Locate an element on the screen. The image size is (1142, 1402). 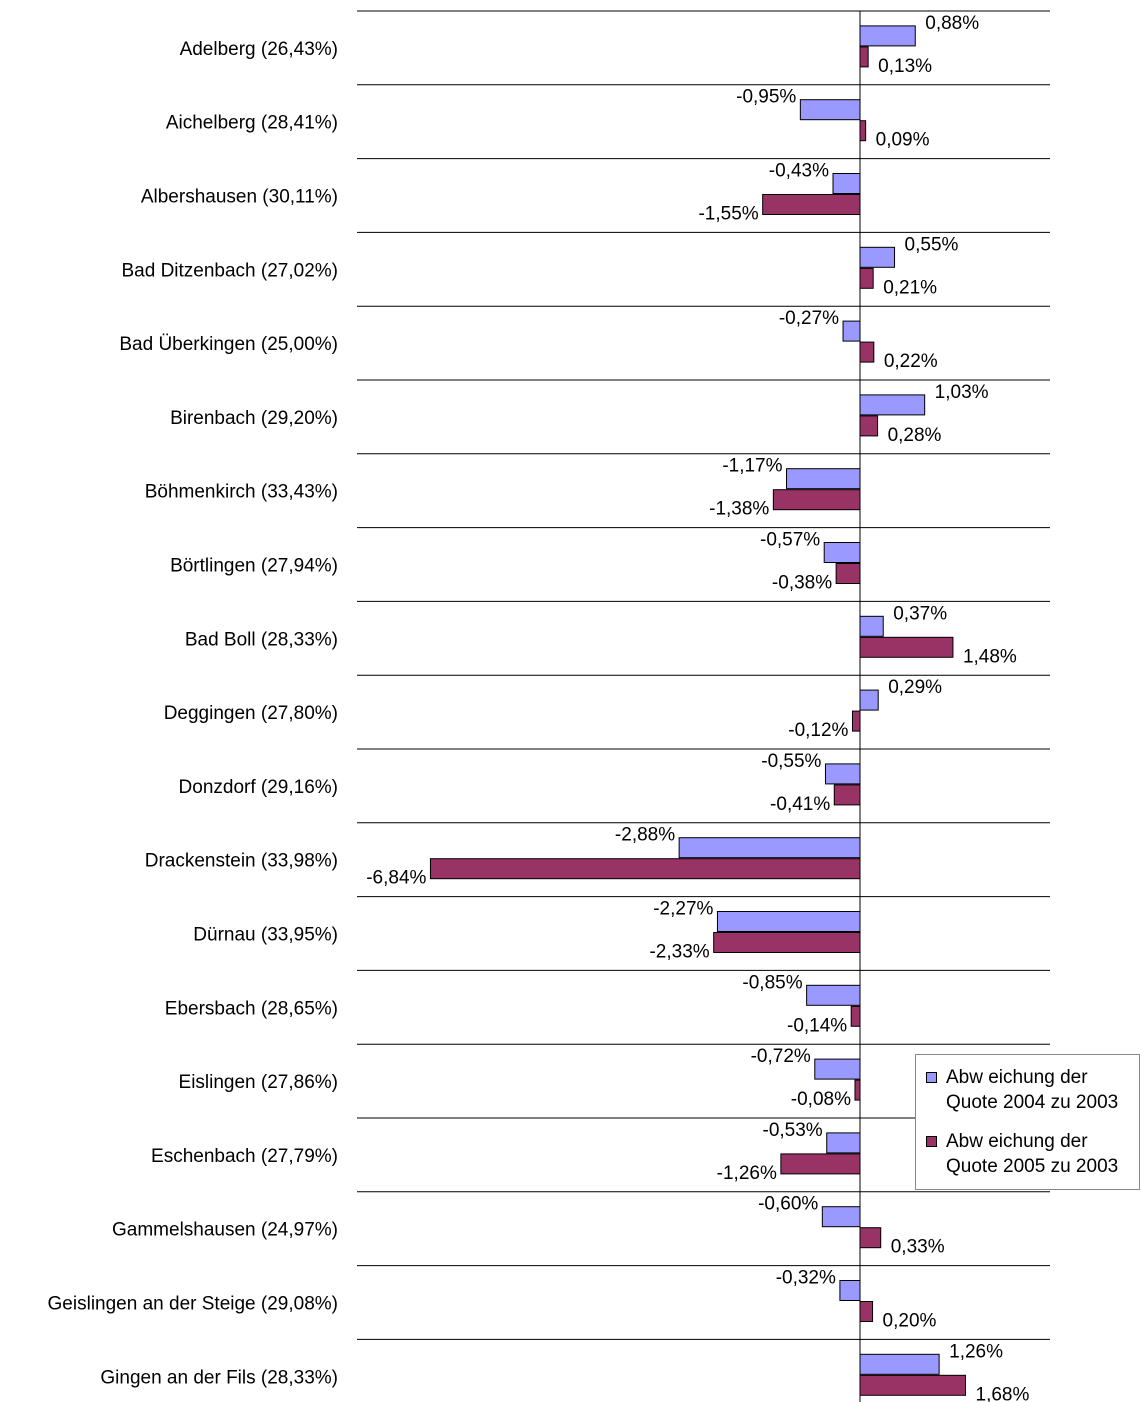
category-label: Börtlingen (27,94%) is located at coordinates (254, 566).